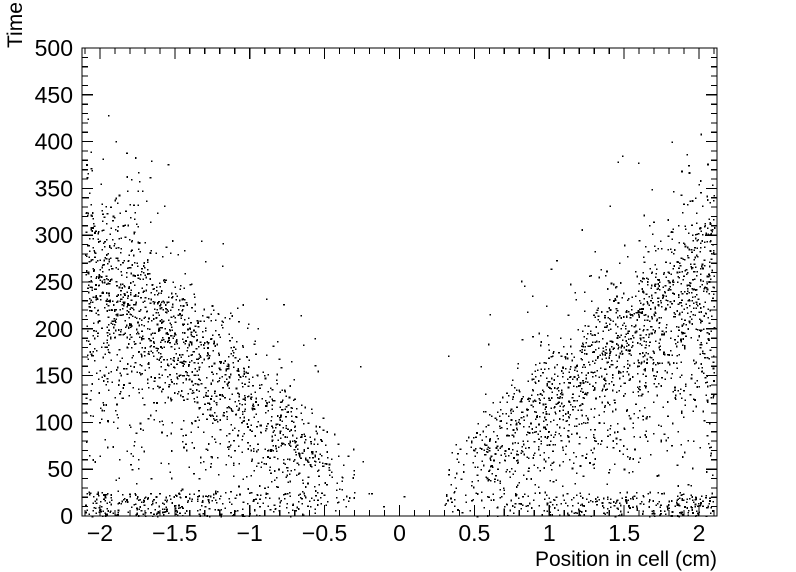  I want to click on x-axis-tick-label: −1.5, so click(174, 533).